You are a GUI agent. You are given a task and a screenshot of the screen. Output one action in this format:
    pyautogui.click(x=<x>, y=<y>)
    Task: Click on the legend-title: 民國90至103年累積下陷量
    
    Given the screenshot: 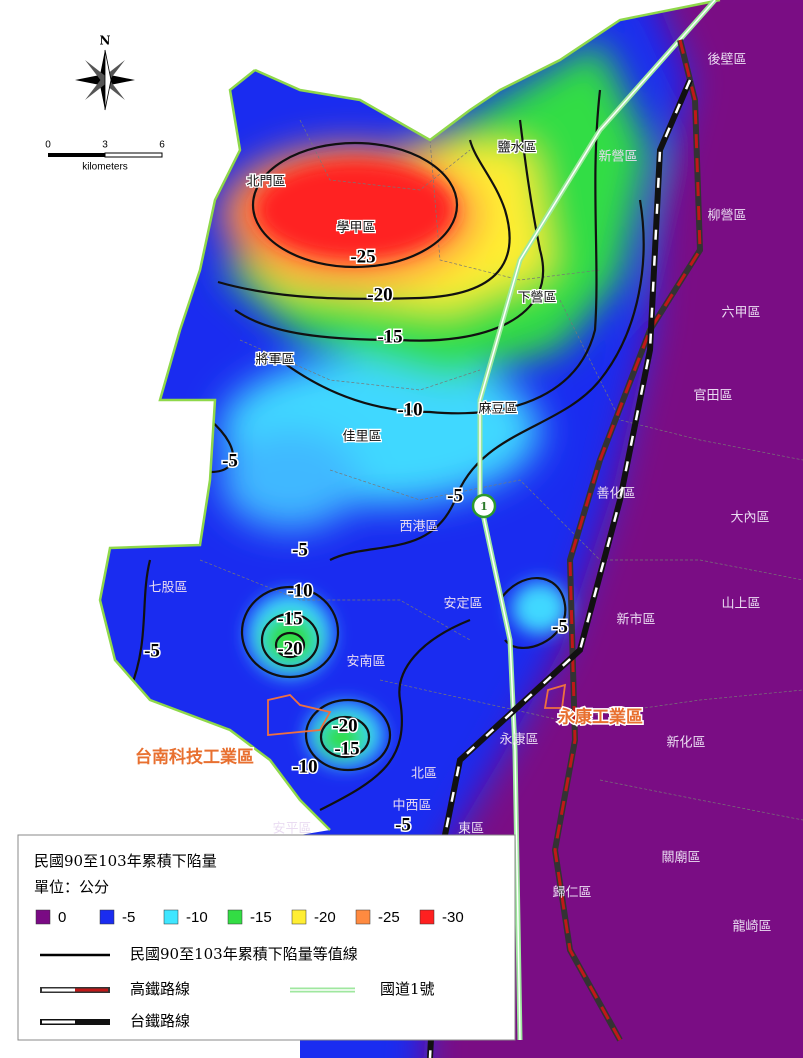 What is the action you would take?
    pyautogui.click(x=125, y=861)
    